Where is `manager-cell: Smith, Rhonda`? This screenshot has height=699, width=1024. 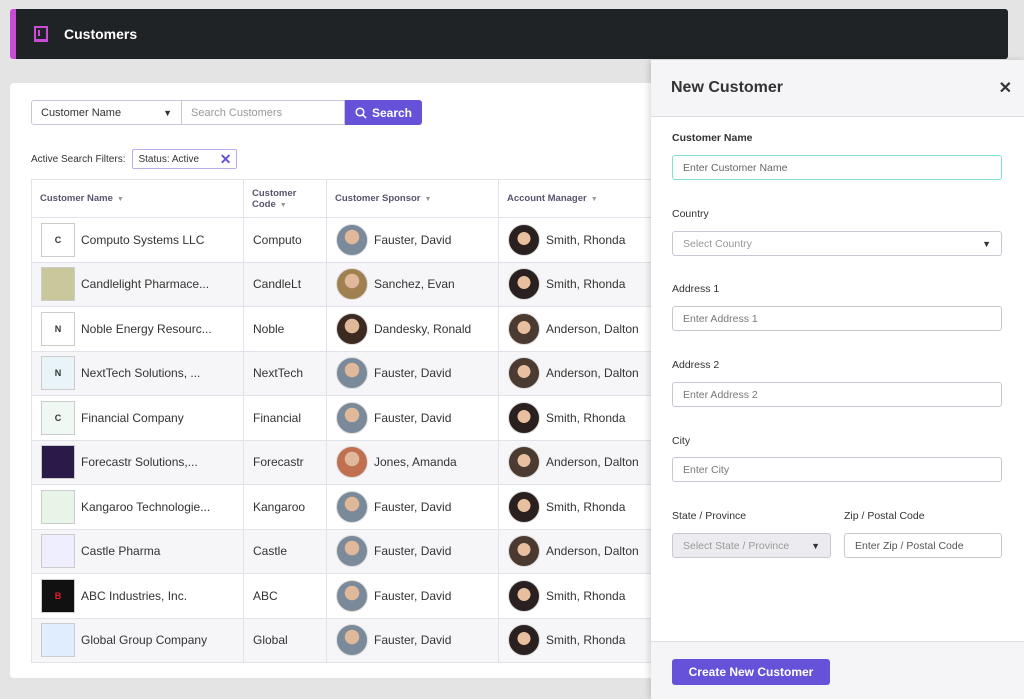
manager-cell: Smith, Rhonda is located at coordinates (584, 596).